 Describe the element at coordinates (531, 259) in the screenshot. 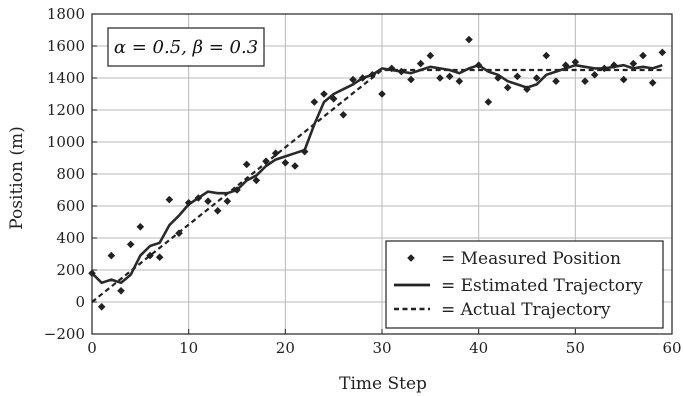

I see `legend-label: = Measured Position` at that location.